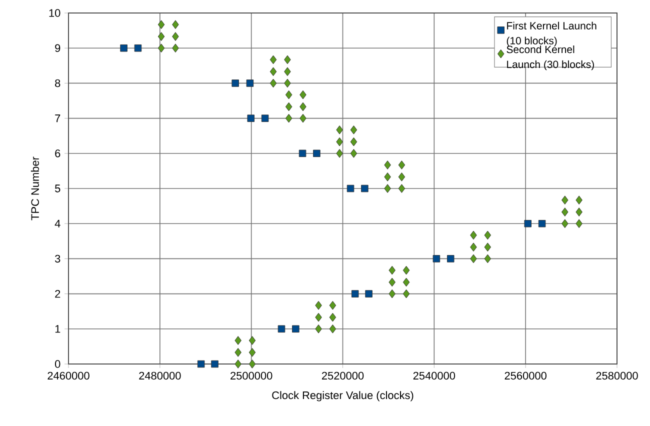 The height and width of the screenshot is (426, 650). What do you see at coordinates (550, 57) in the screenshot?
I see `legend-label: Second Kernel Launch (30 blocks)` at bounding box center [550, 57].